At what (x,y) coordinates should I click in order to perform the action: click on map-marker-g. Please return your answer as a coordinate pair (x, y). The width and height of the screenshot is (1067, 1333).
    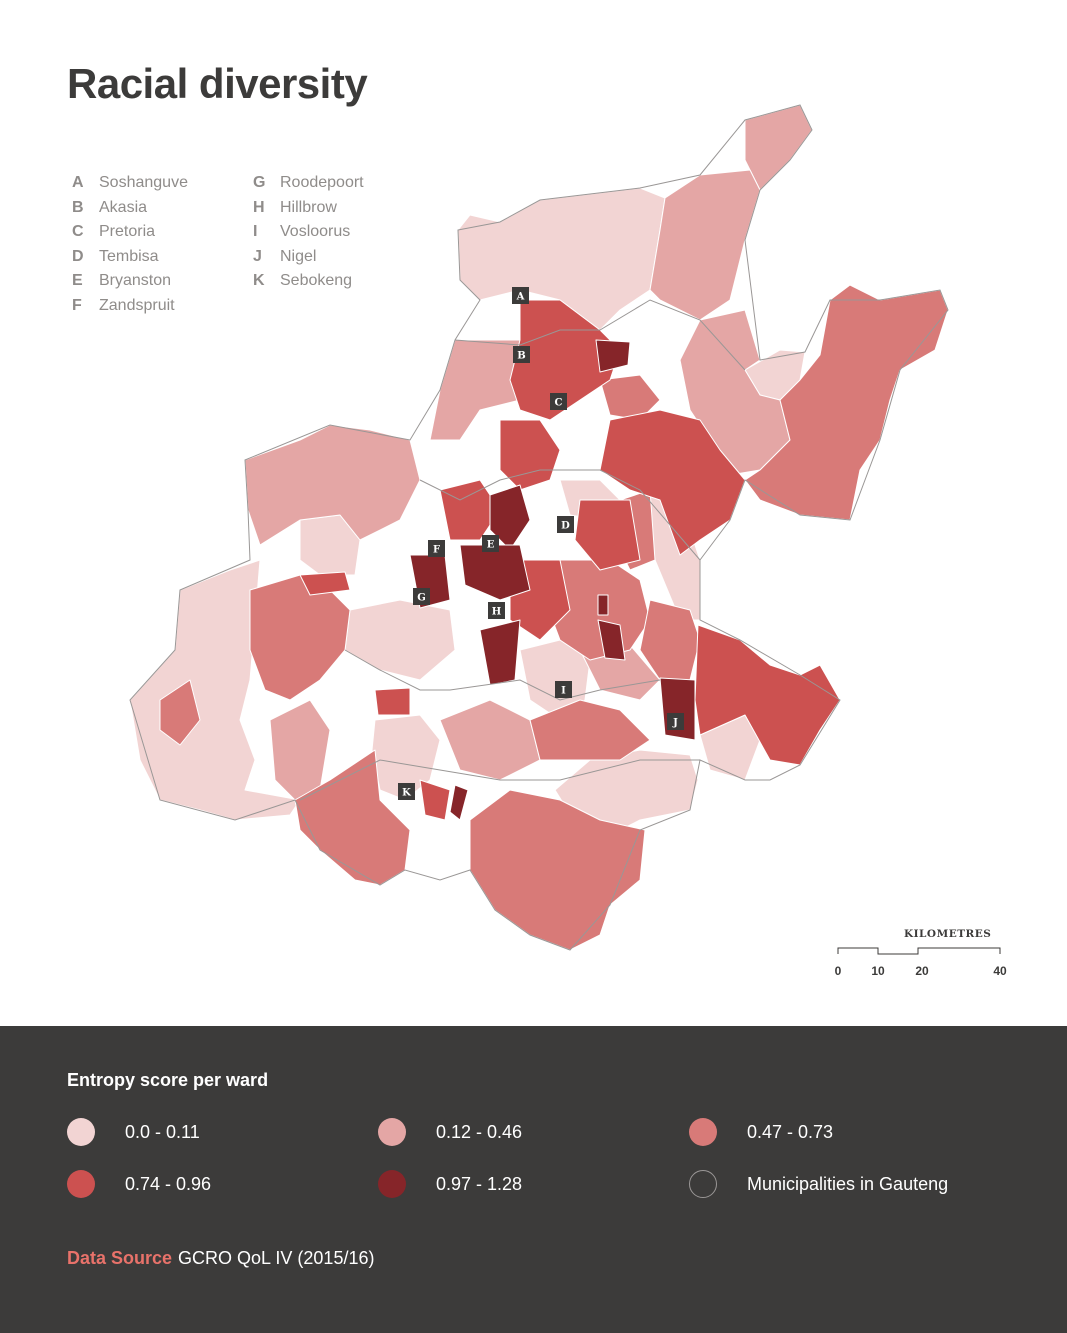
    Looking at the image, I should click on (421, 596).